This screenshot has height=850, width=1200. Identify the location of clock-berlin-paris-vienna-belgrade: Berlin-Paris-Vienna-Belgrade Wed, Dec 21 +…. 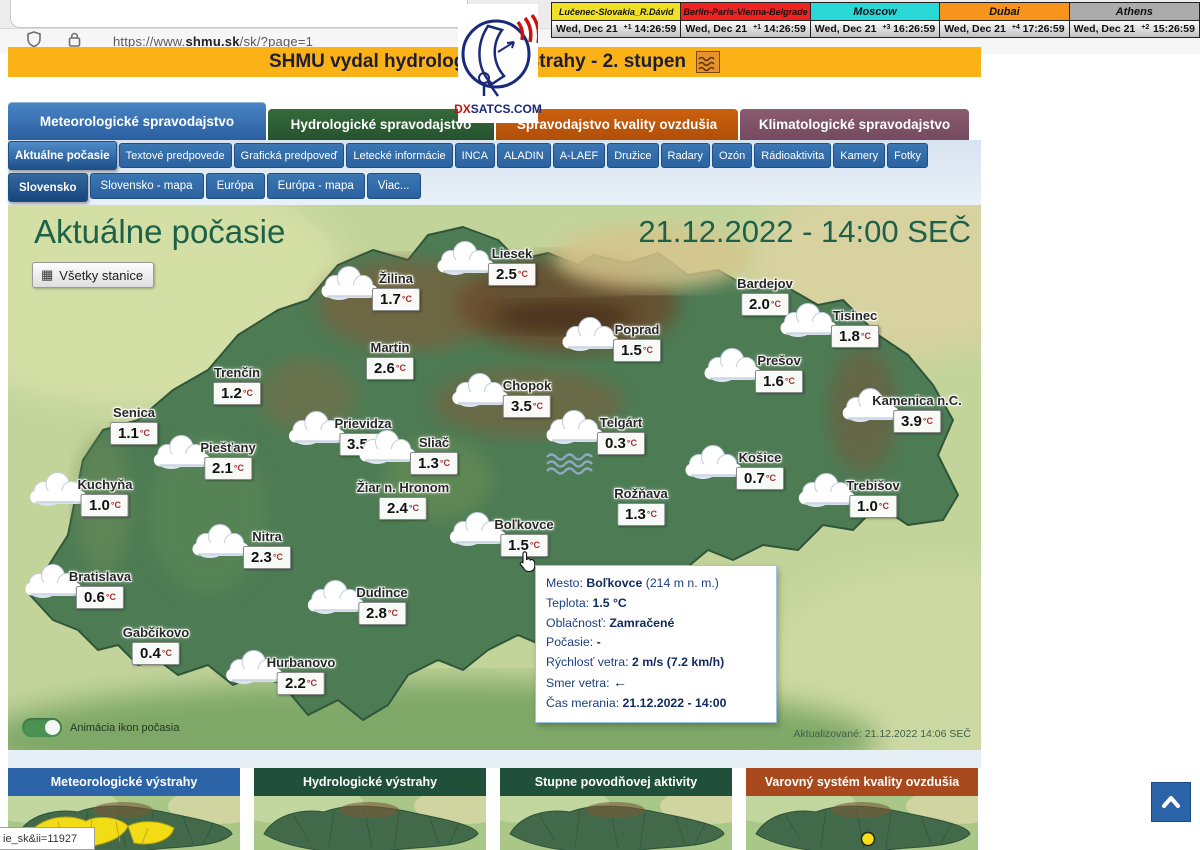
(746, 20).